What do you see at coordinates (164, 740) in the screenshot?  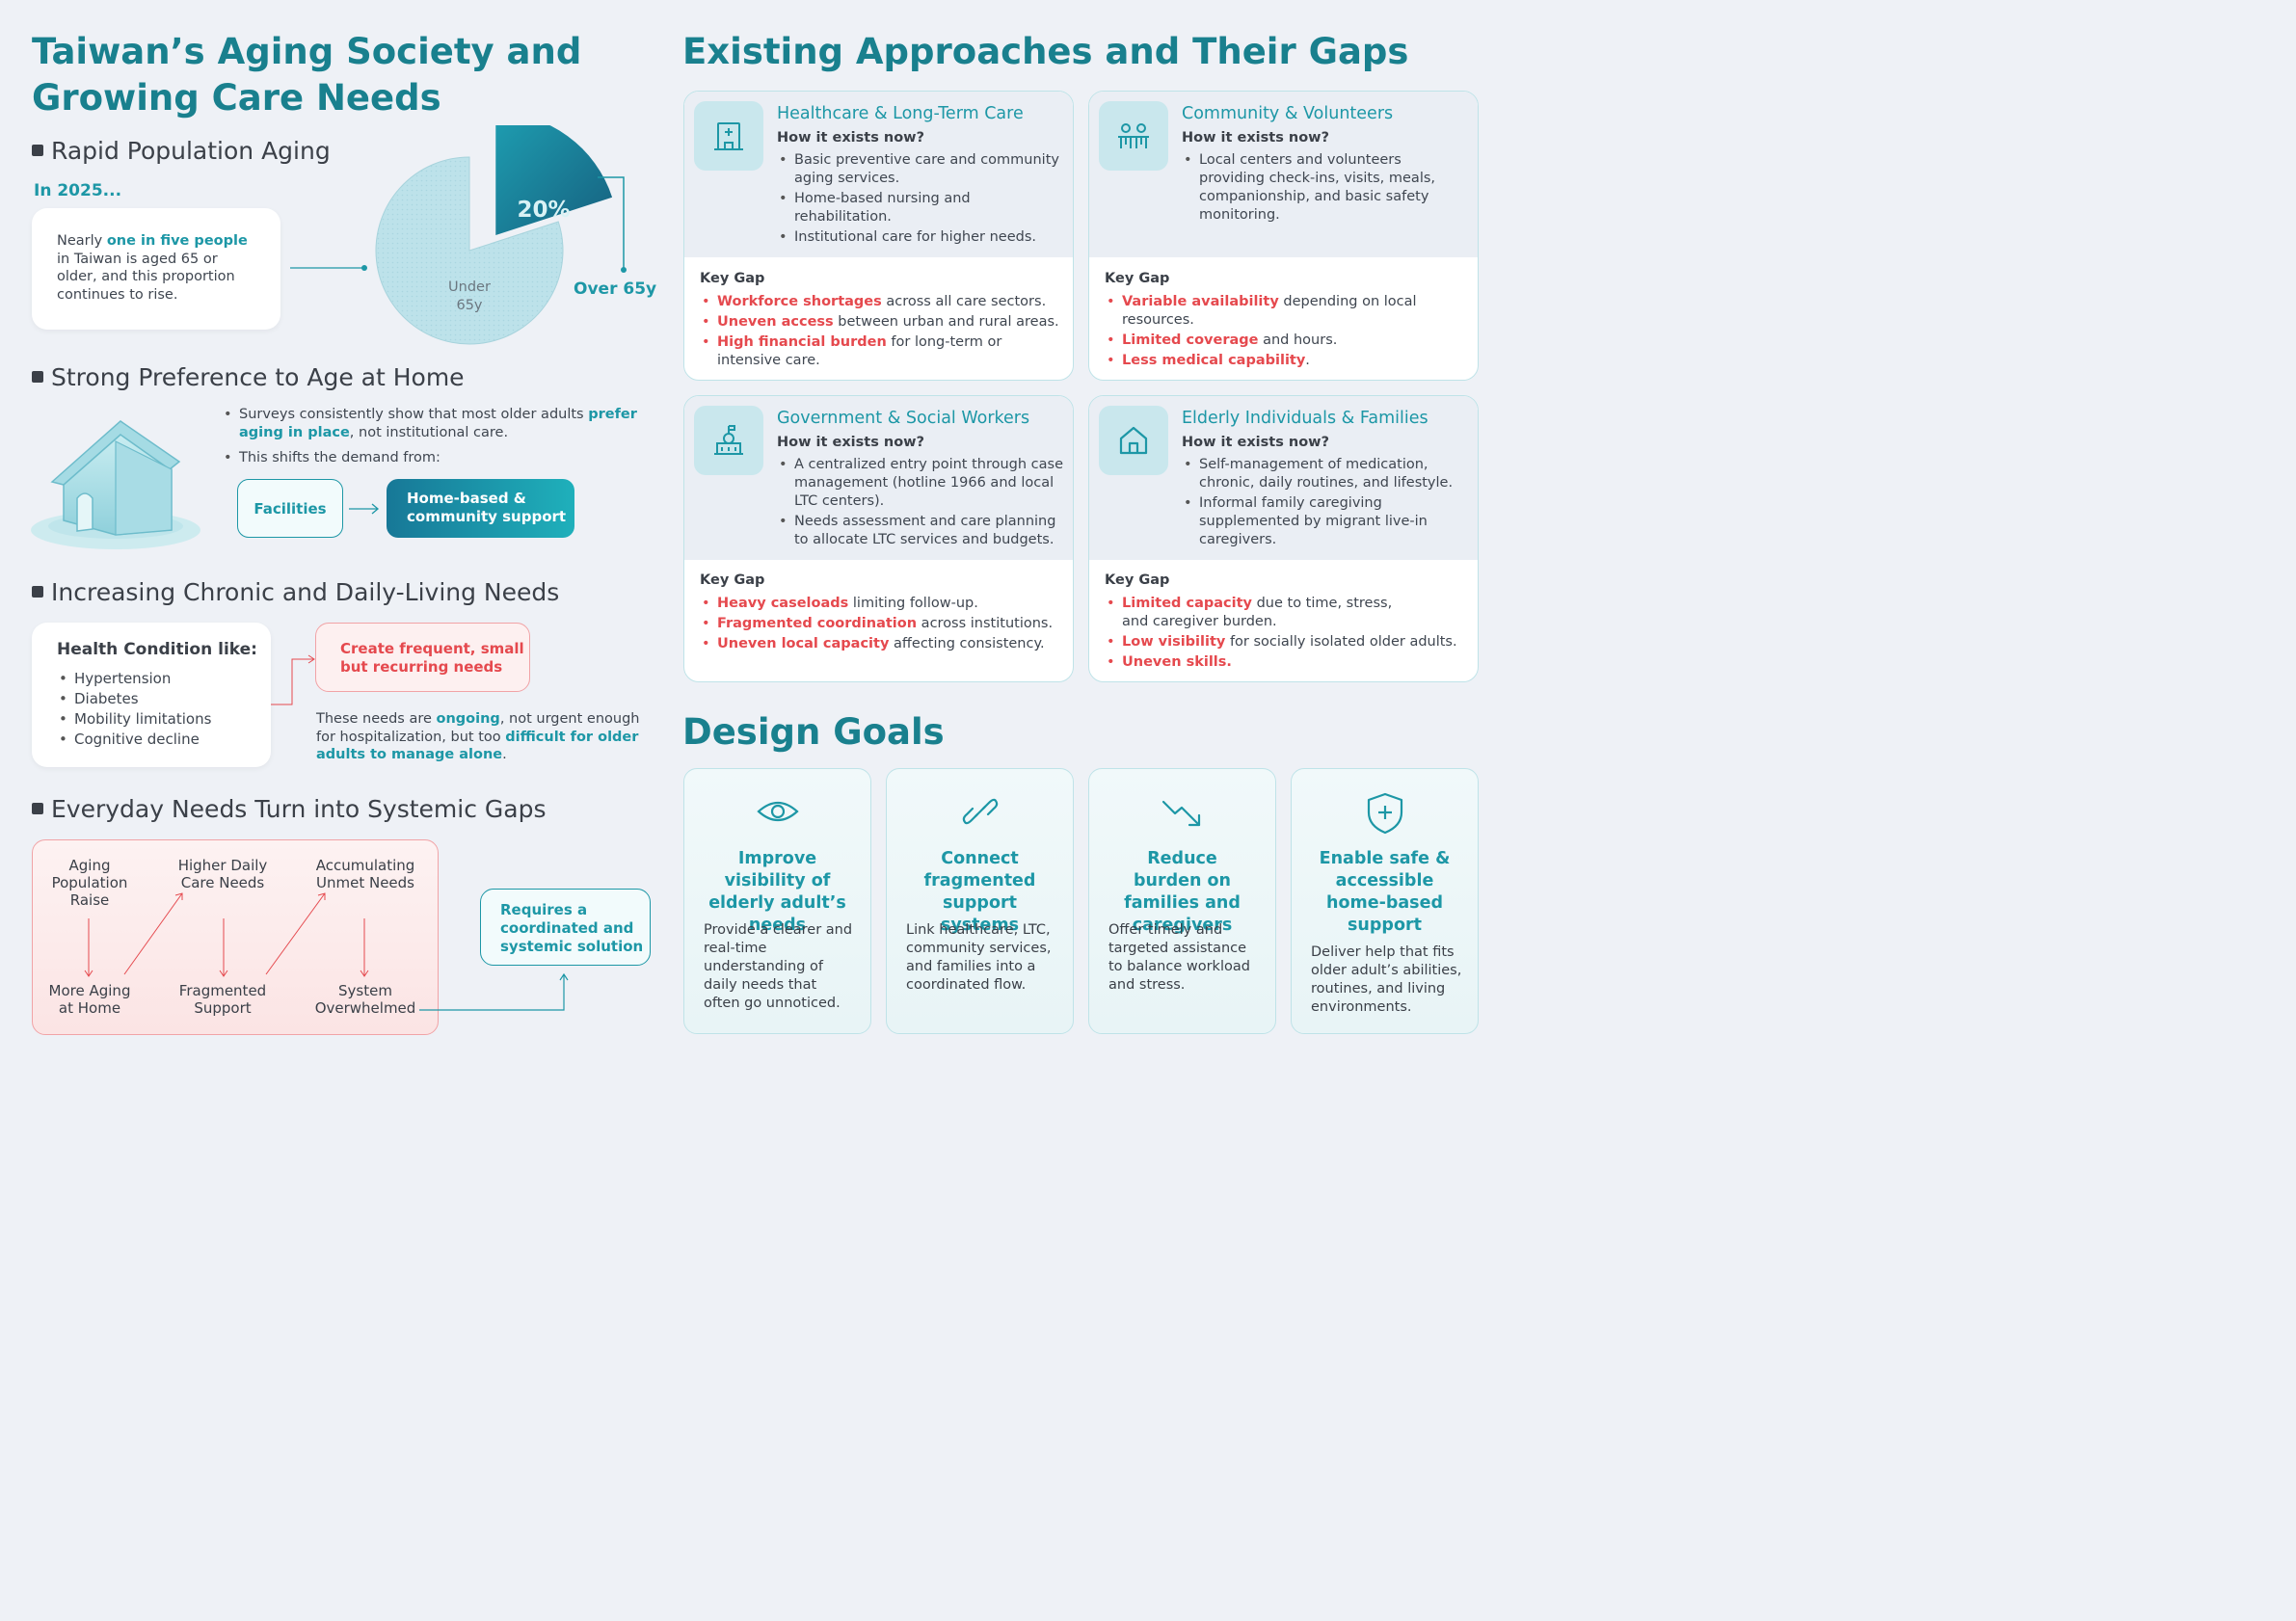 I see `condition-item: Cognitive decline` at bounding box center [164, 740].